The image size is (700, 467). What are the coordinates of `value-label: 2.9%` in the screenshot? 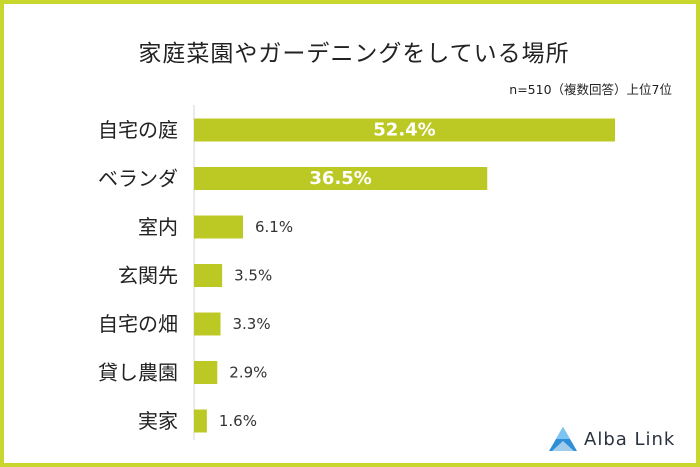 It's located at (248, 373).